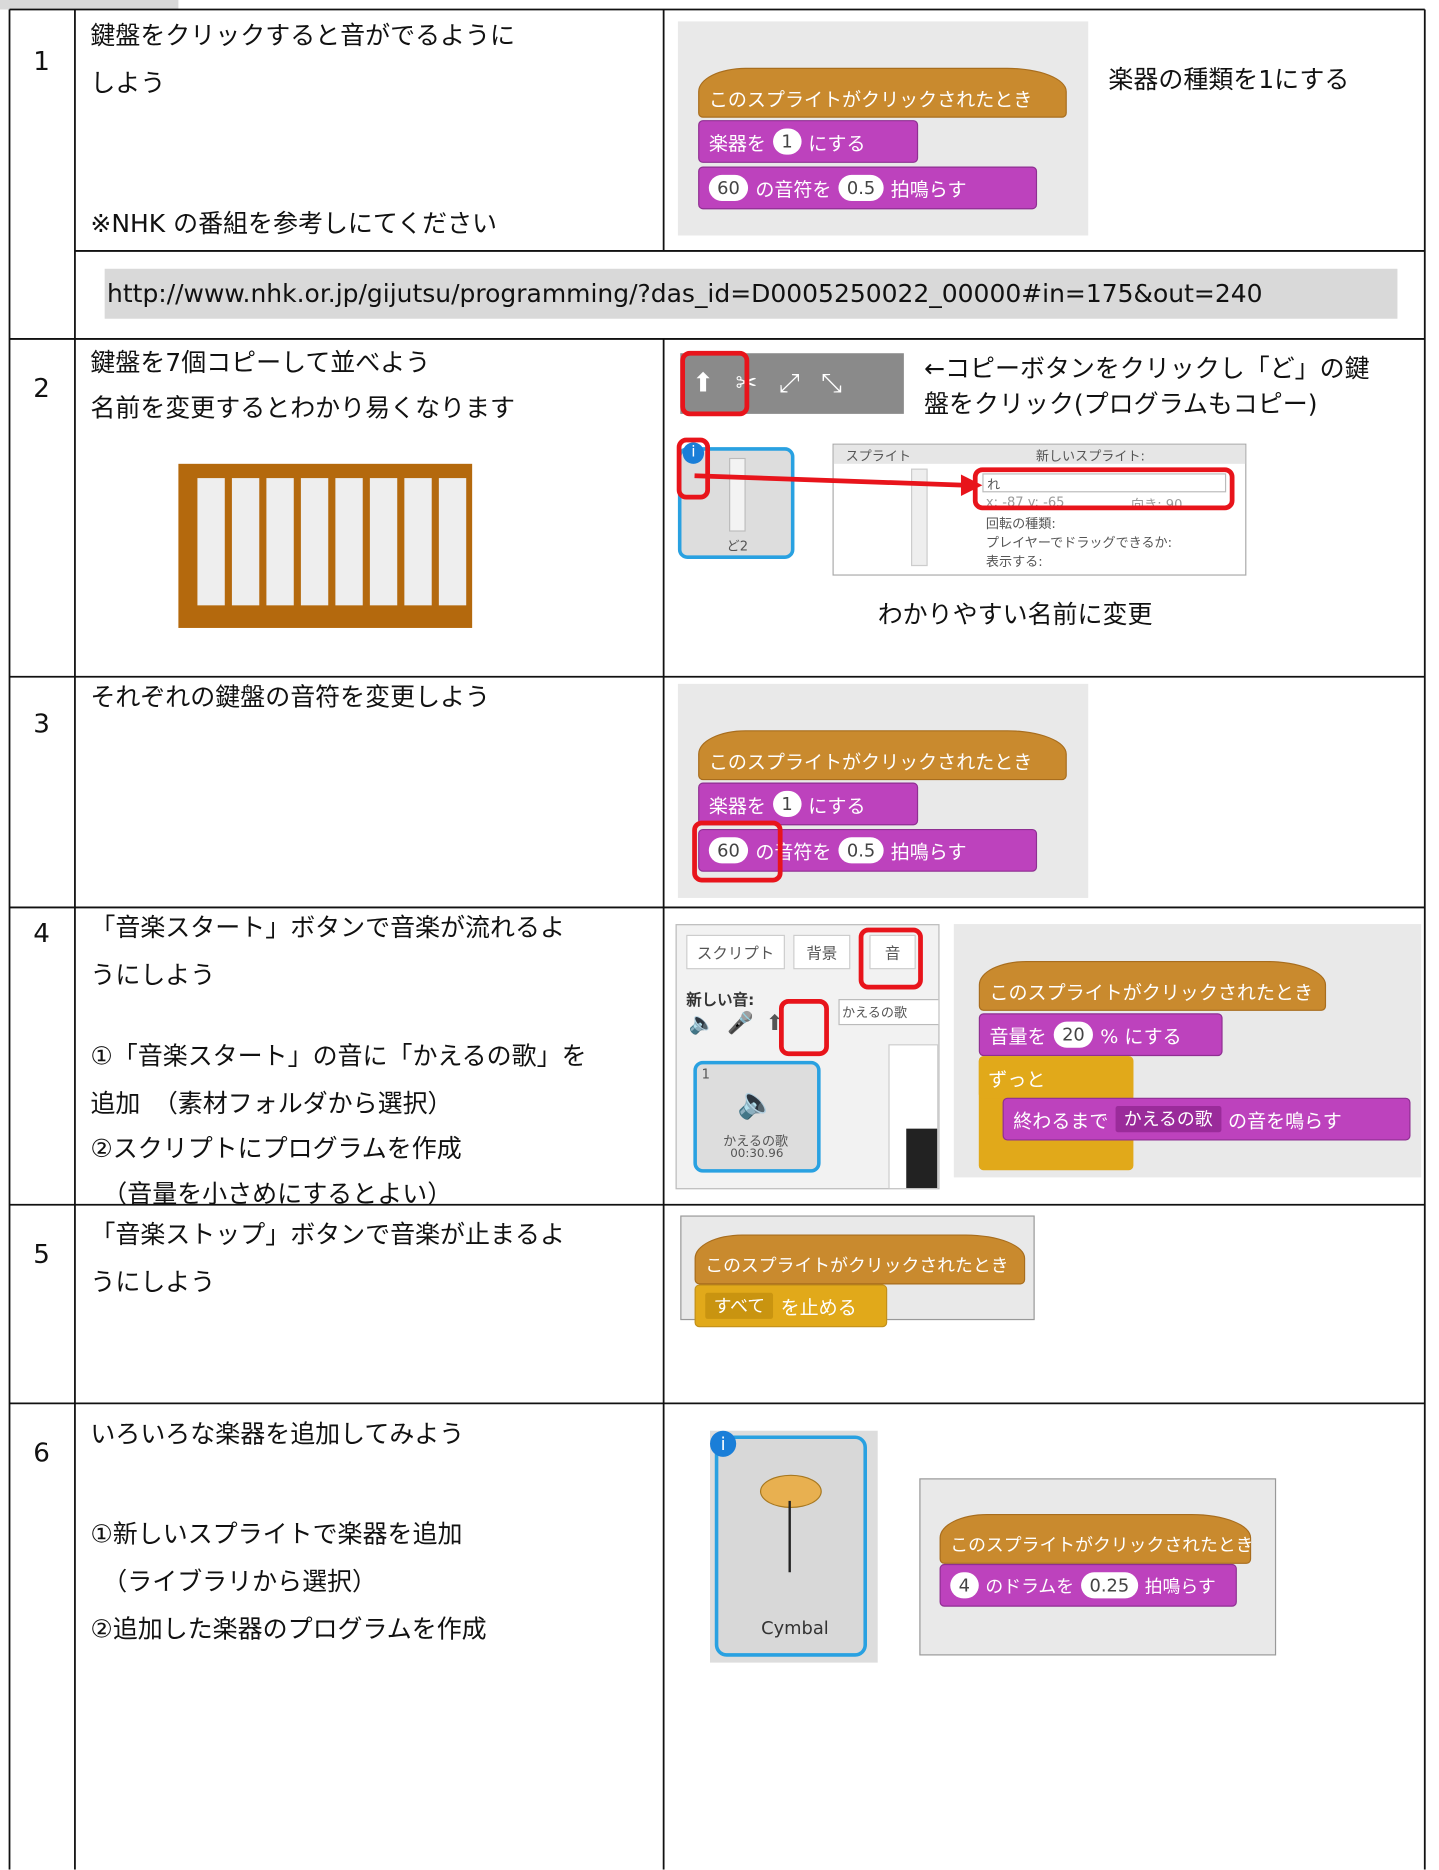 The image size is (1439, 1870). Describe the element at coordinates (277, 1194) in the screenshot. I see `step: （音量を小さめにするとよい）` at that location.